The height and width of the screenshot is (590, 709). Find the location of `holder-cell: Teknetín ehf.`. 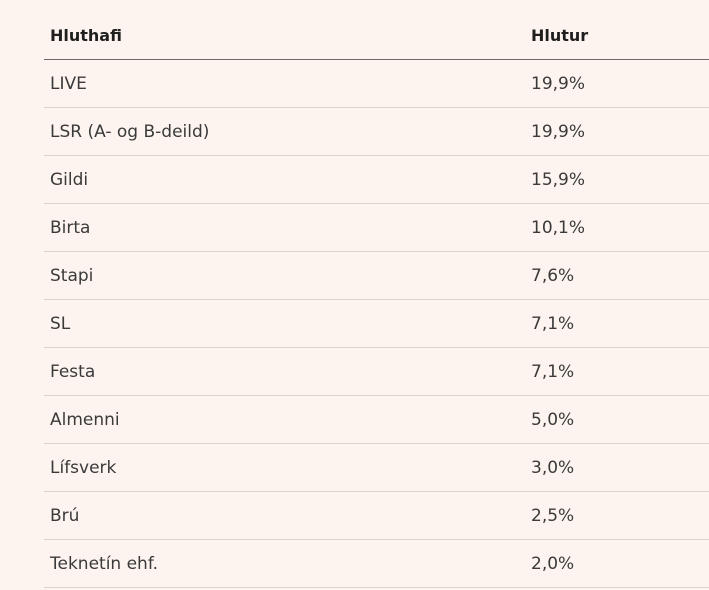

holder-cell: Teknetín ehf. is located at coordinates (104, 563).